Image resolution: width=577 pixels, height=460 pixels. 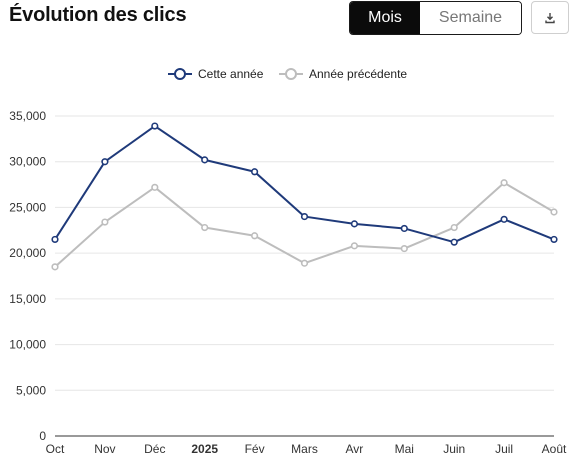 What do you see at coordinates (154, 449) in the screenshot?
I see `x-tick-label: Déc` at bounding box center [154, 449].